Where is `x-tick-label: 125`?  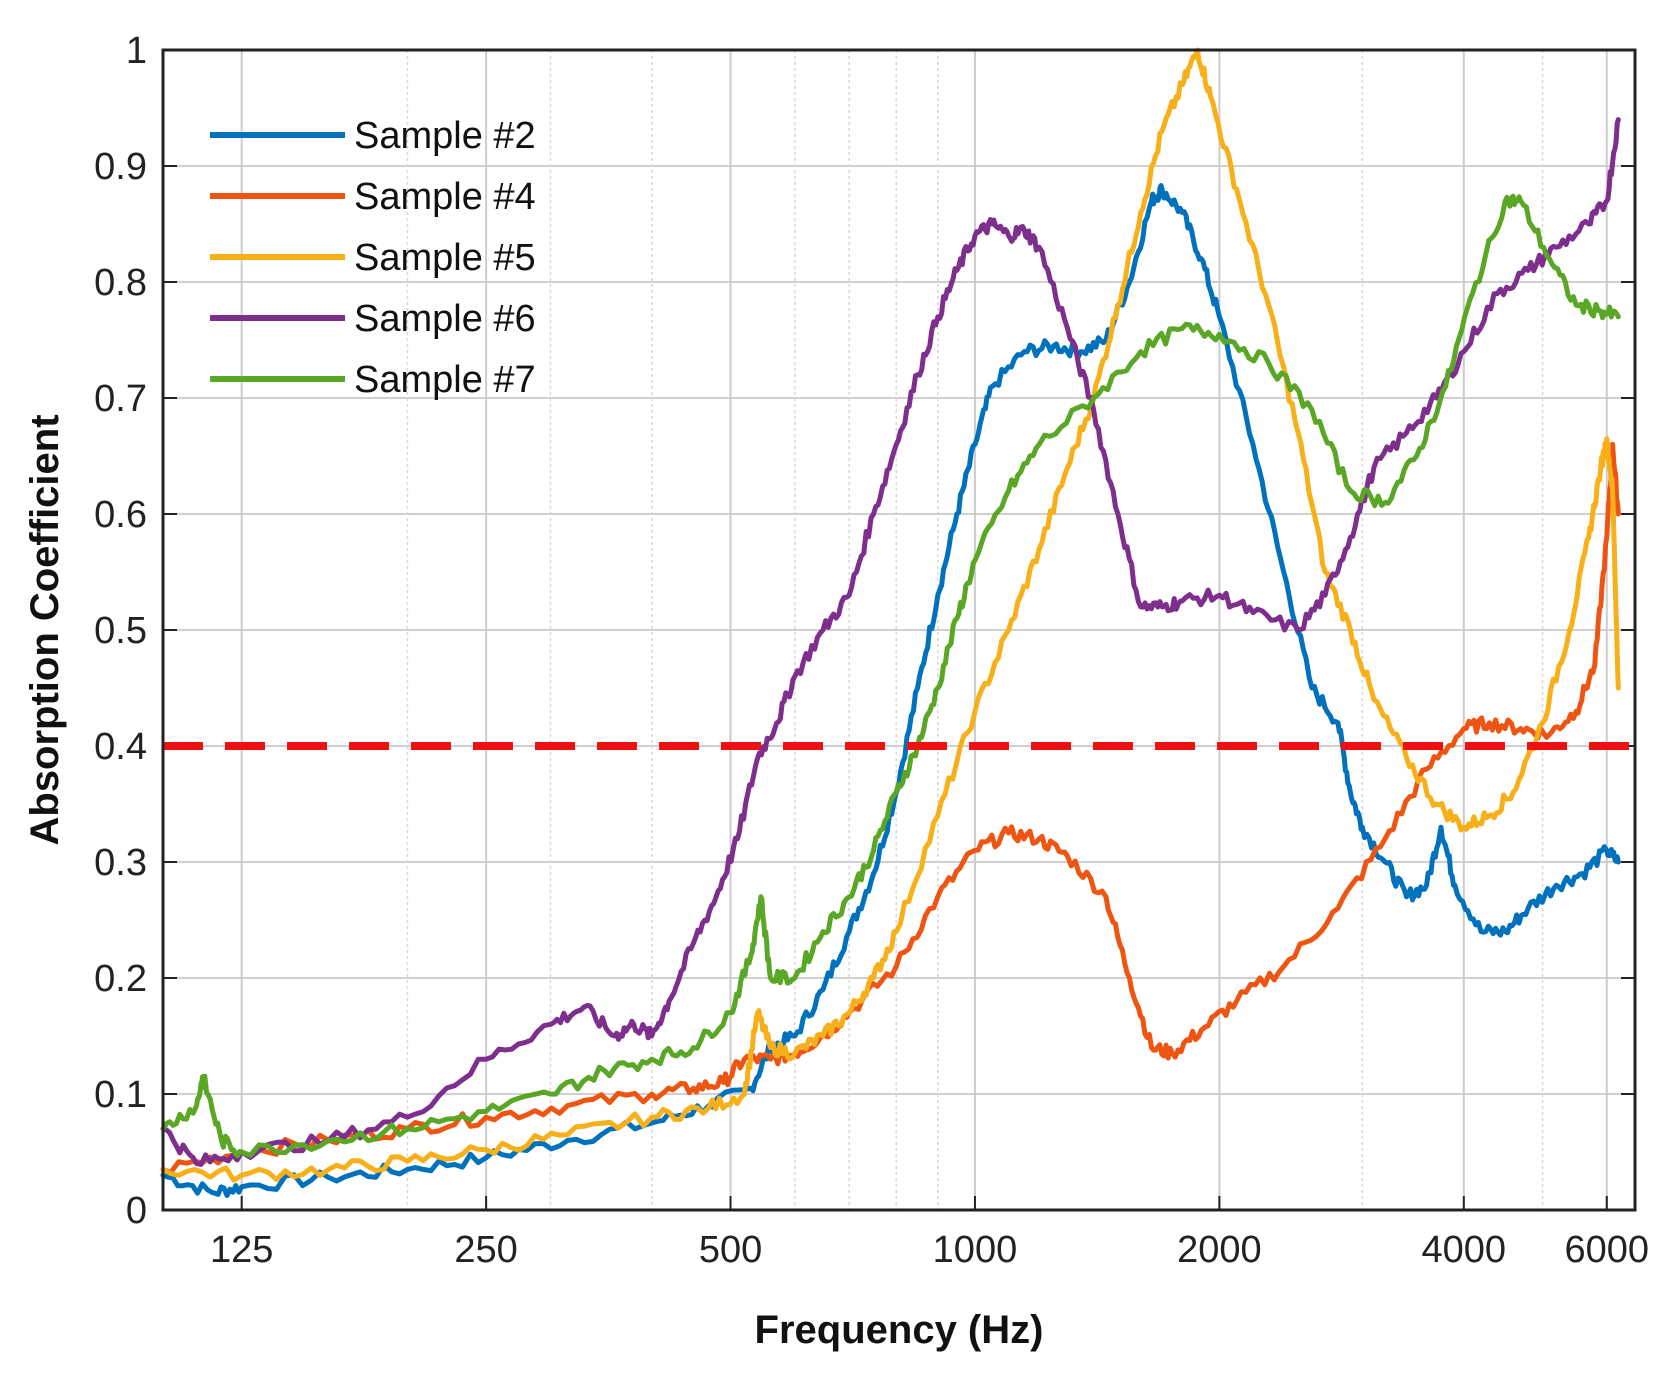
x-tick-label: 125 is located at coordinates (241, 1250).